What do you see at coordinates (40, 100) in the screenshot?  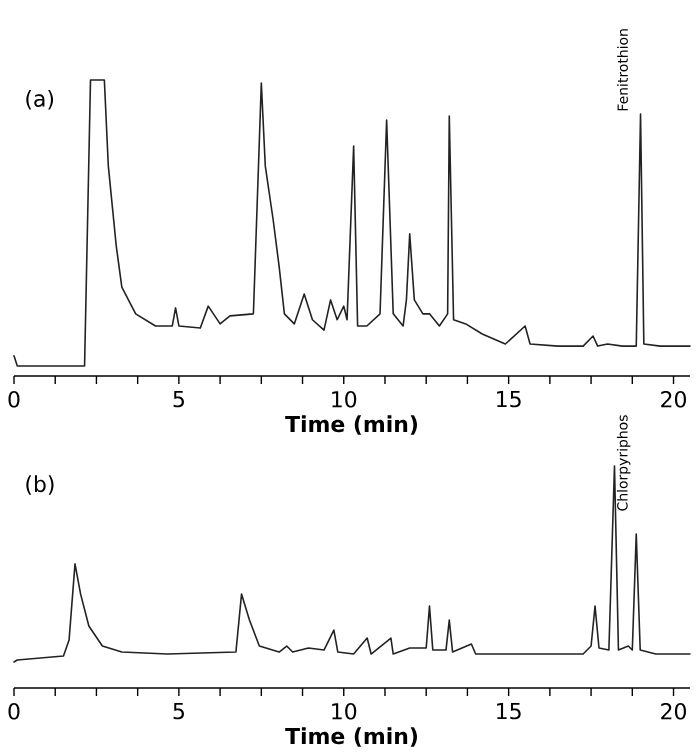 I see `chart-title: (a)` at bounding box center [40, 100].